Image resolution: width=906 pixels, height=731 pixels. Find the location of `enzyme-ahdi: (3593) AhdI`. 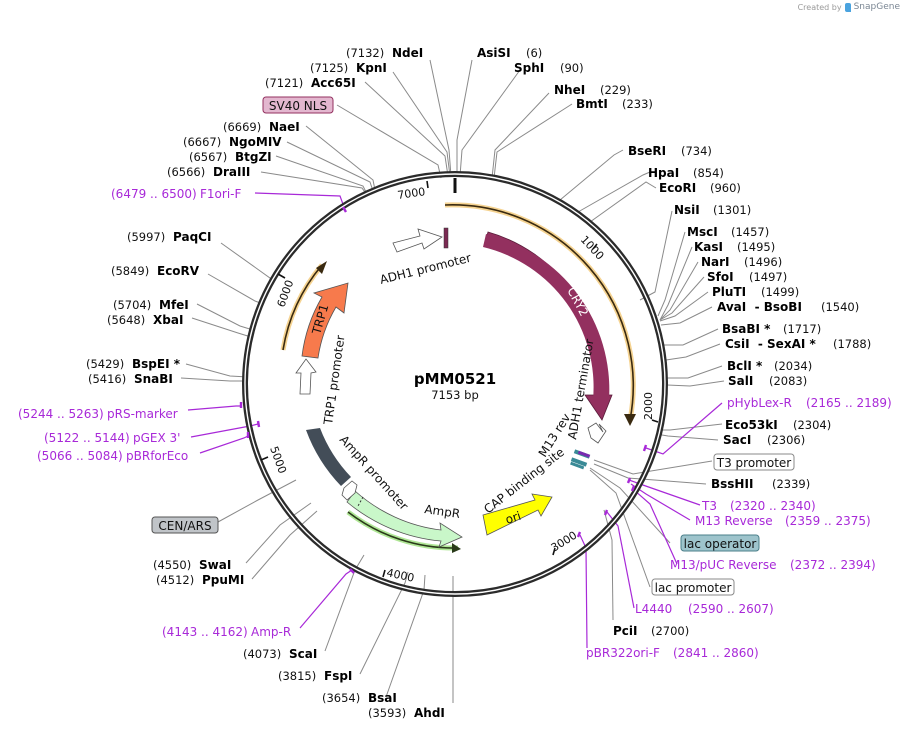

enzyme-ahdi: (3593) AhdI is located at coordinates (406, 713).